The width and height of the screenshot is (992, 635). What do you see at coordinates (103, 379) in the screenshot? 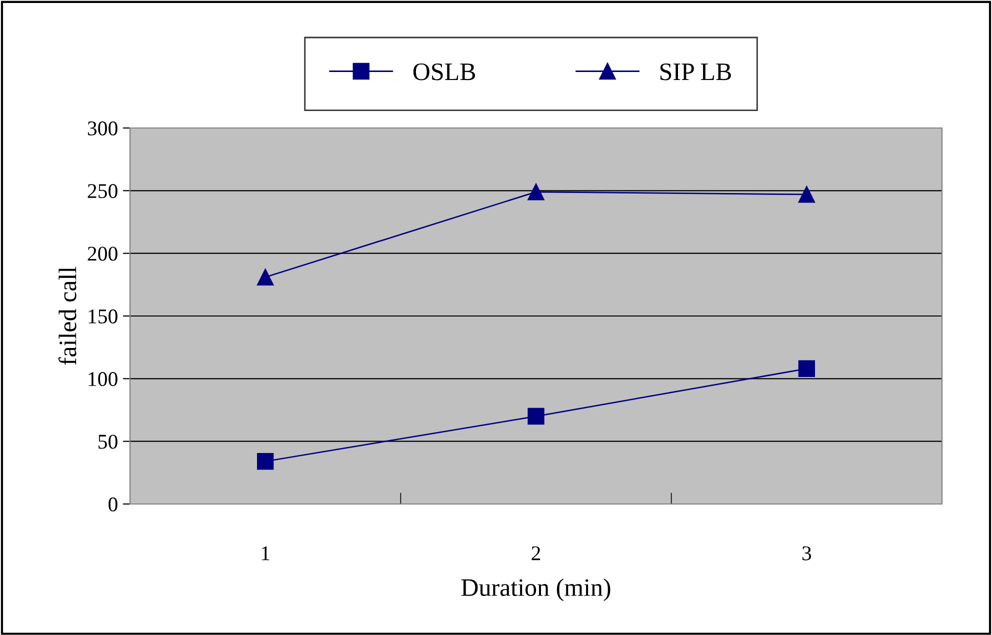
I see `y-tick-label: 100` at bounding box center [103, 379].